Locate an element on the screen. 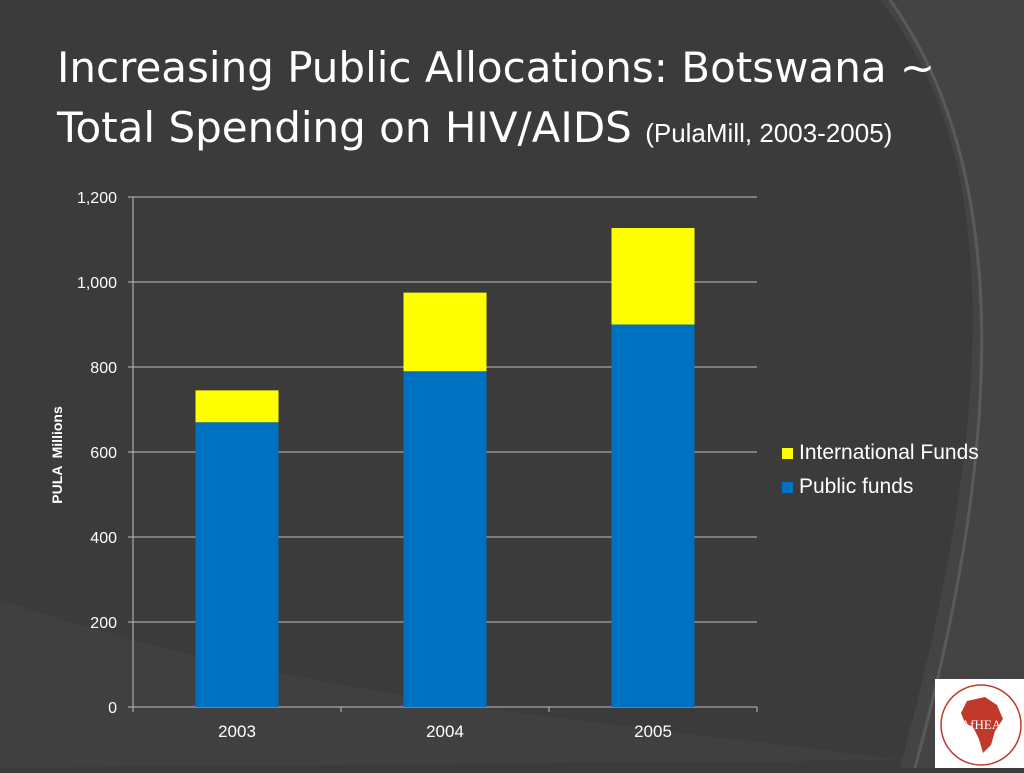  y-tick-label: 600 is located at coordinates (103, 453).